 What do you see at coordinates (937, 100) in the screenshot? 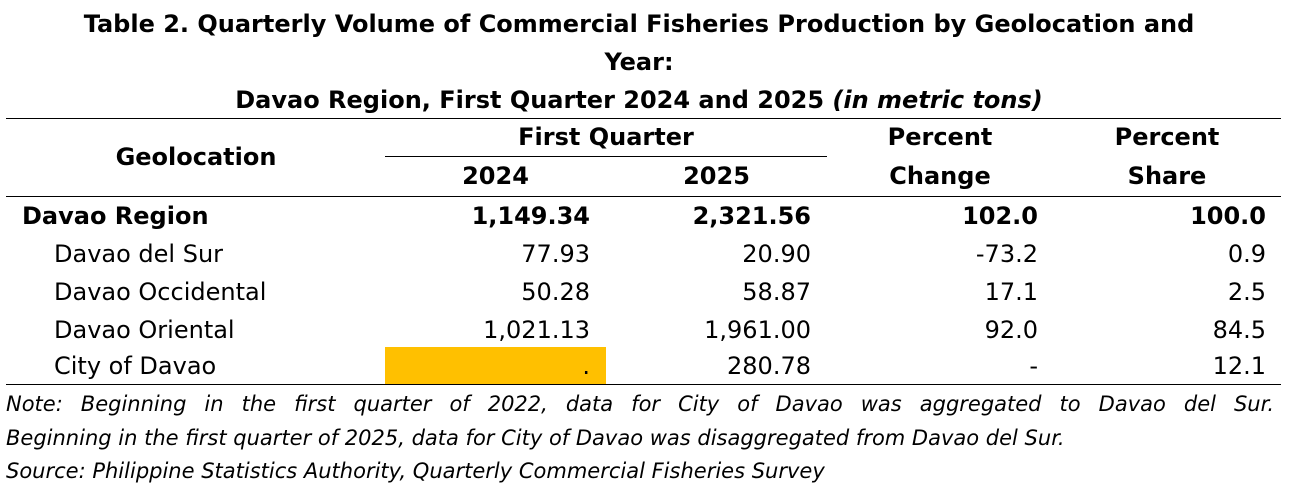
I see `table-title-unit: (in metric tons)` at bounding box center [937, 100].